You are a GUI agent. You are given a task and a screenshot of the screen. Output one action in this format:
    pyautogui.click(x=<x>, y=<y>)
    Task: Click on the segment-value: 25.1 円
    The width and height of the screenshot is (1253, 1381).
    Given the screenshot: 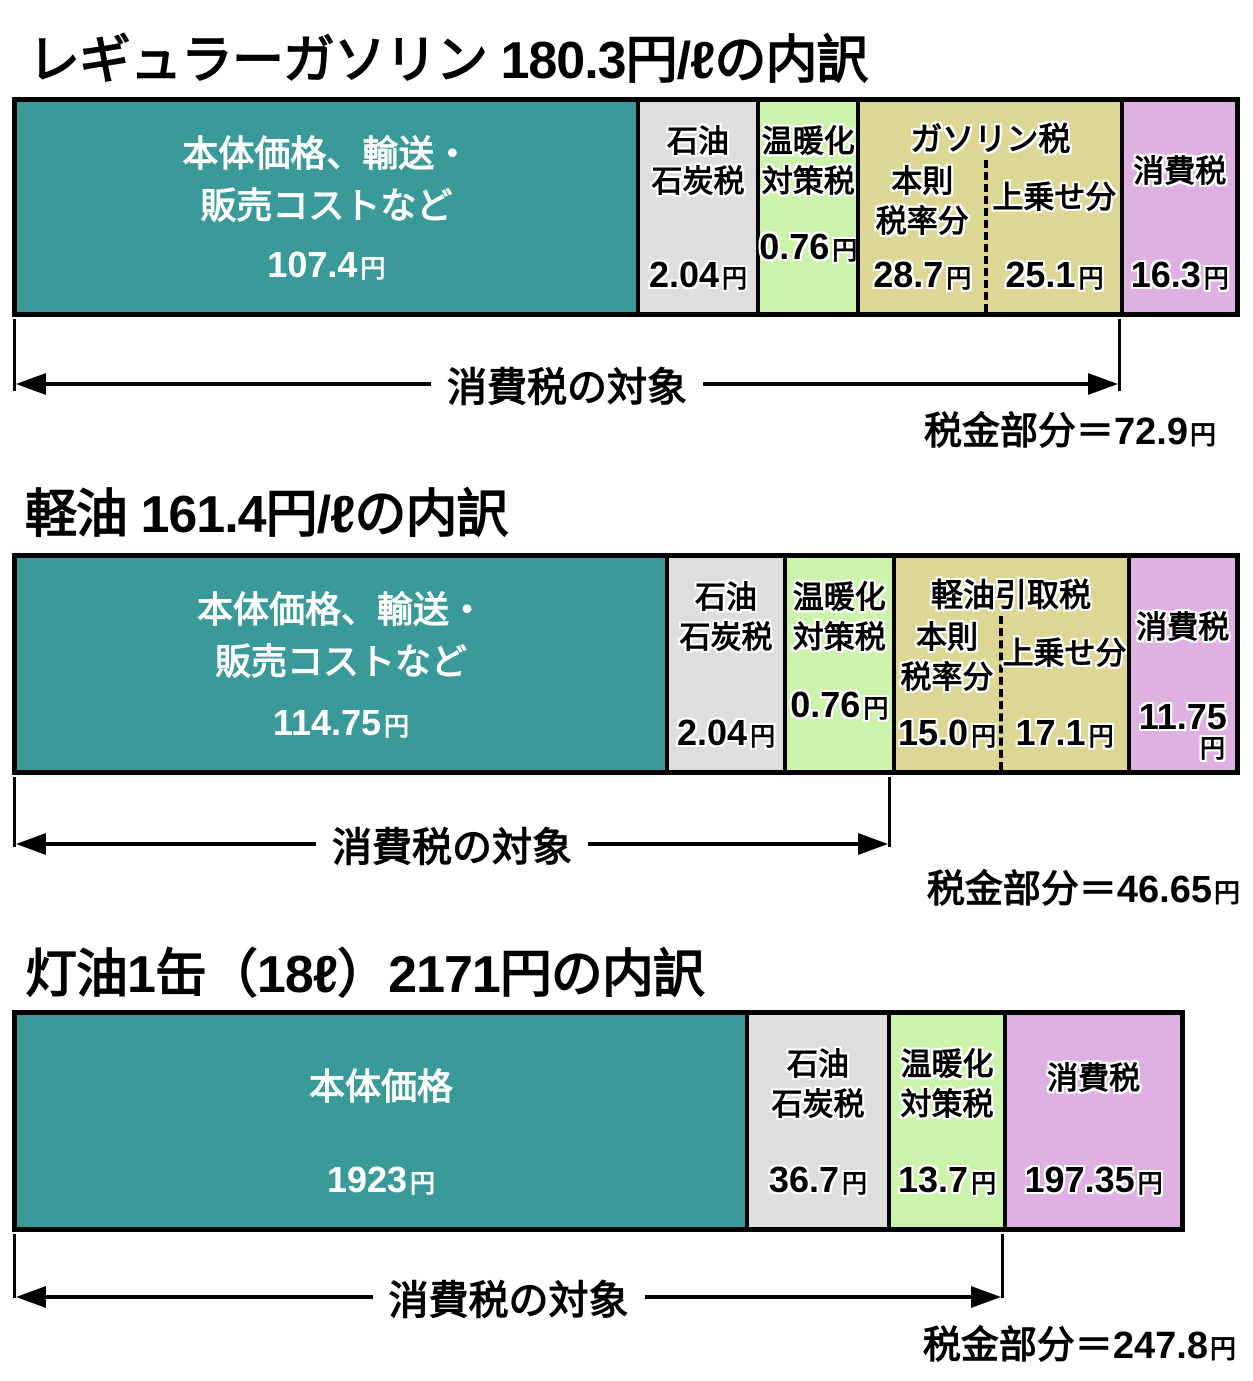 What is the action you would take?
    pyautogui.click(x=1054, y=274)
    